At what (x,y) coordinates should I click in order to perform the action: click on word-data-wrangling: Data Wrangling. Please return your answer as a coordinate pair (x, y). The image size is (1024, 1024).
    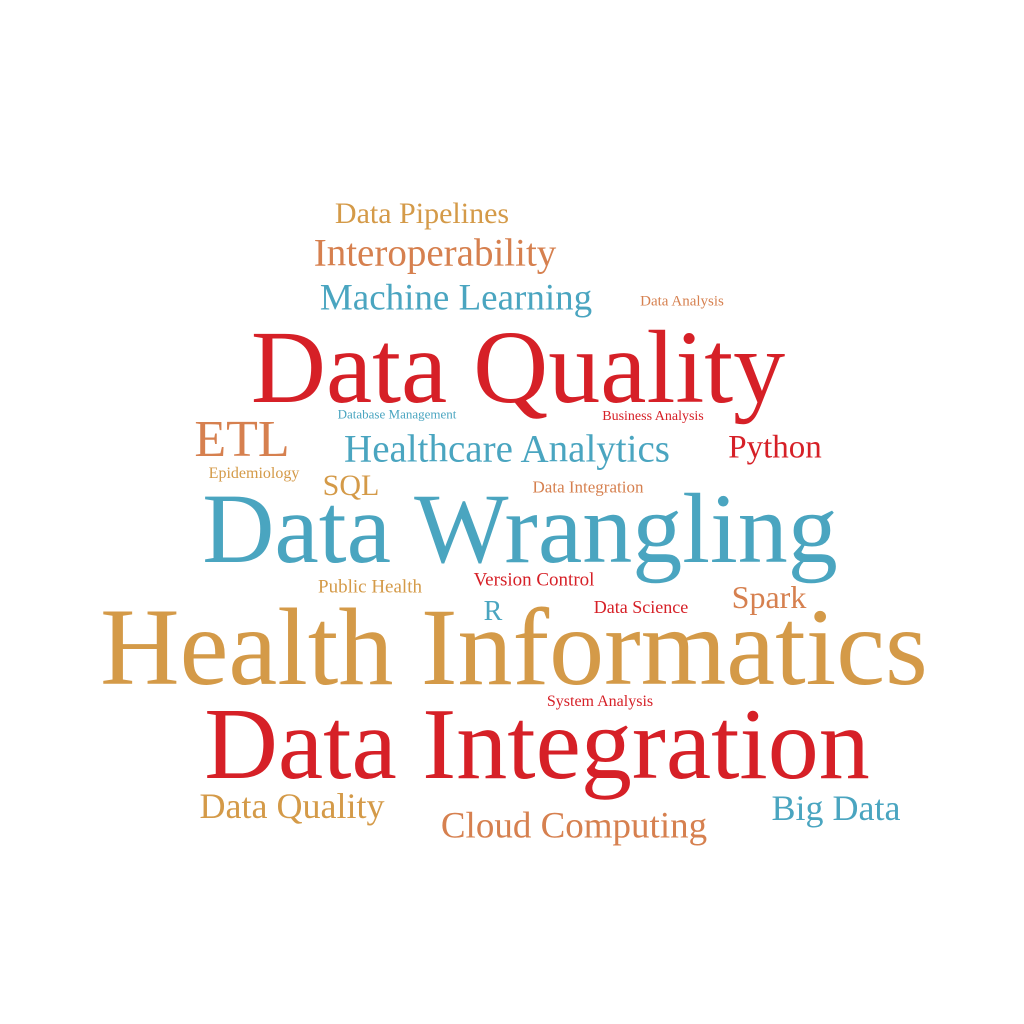
    Looking at the image, I should click on (520, 528).